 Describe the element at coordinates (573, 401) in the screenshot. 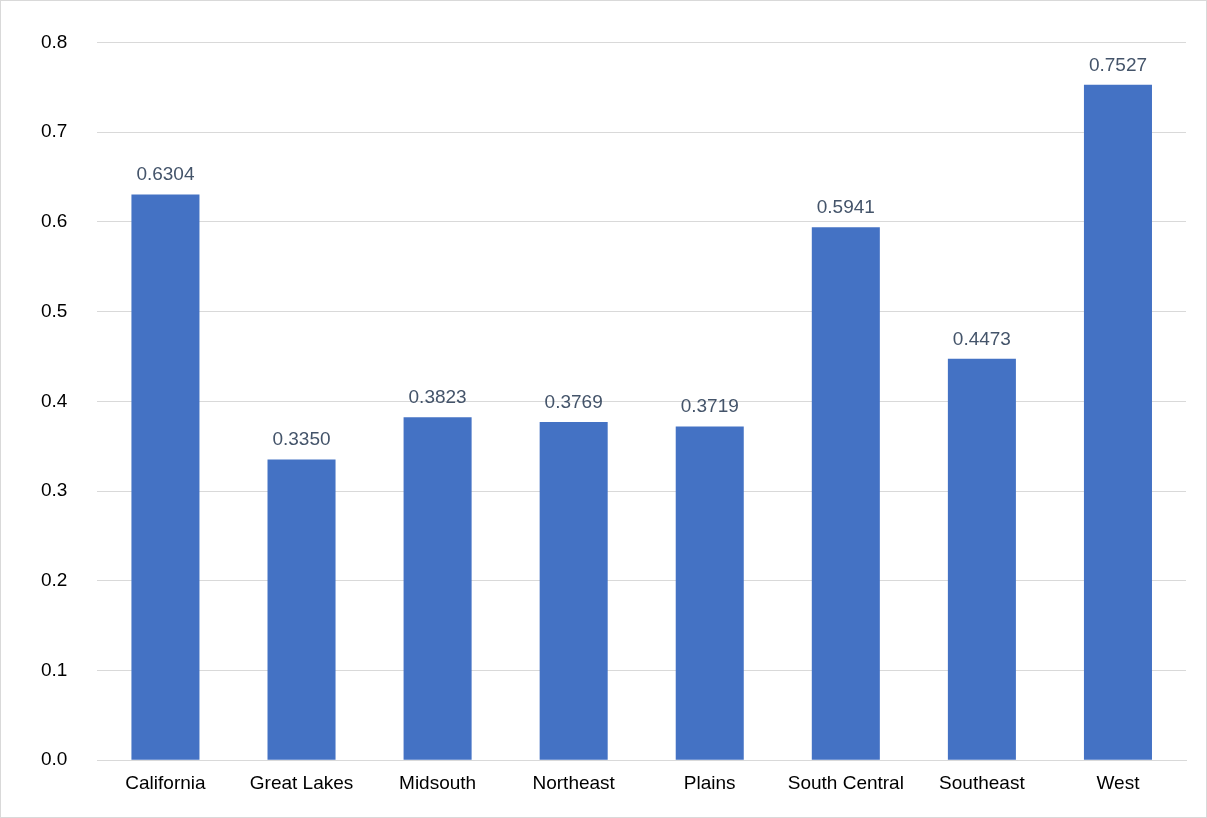

I see `data-label: 0.3769` at that location.